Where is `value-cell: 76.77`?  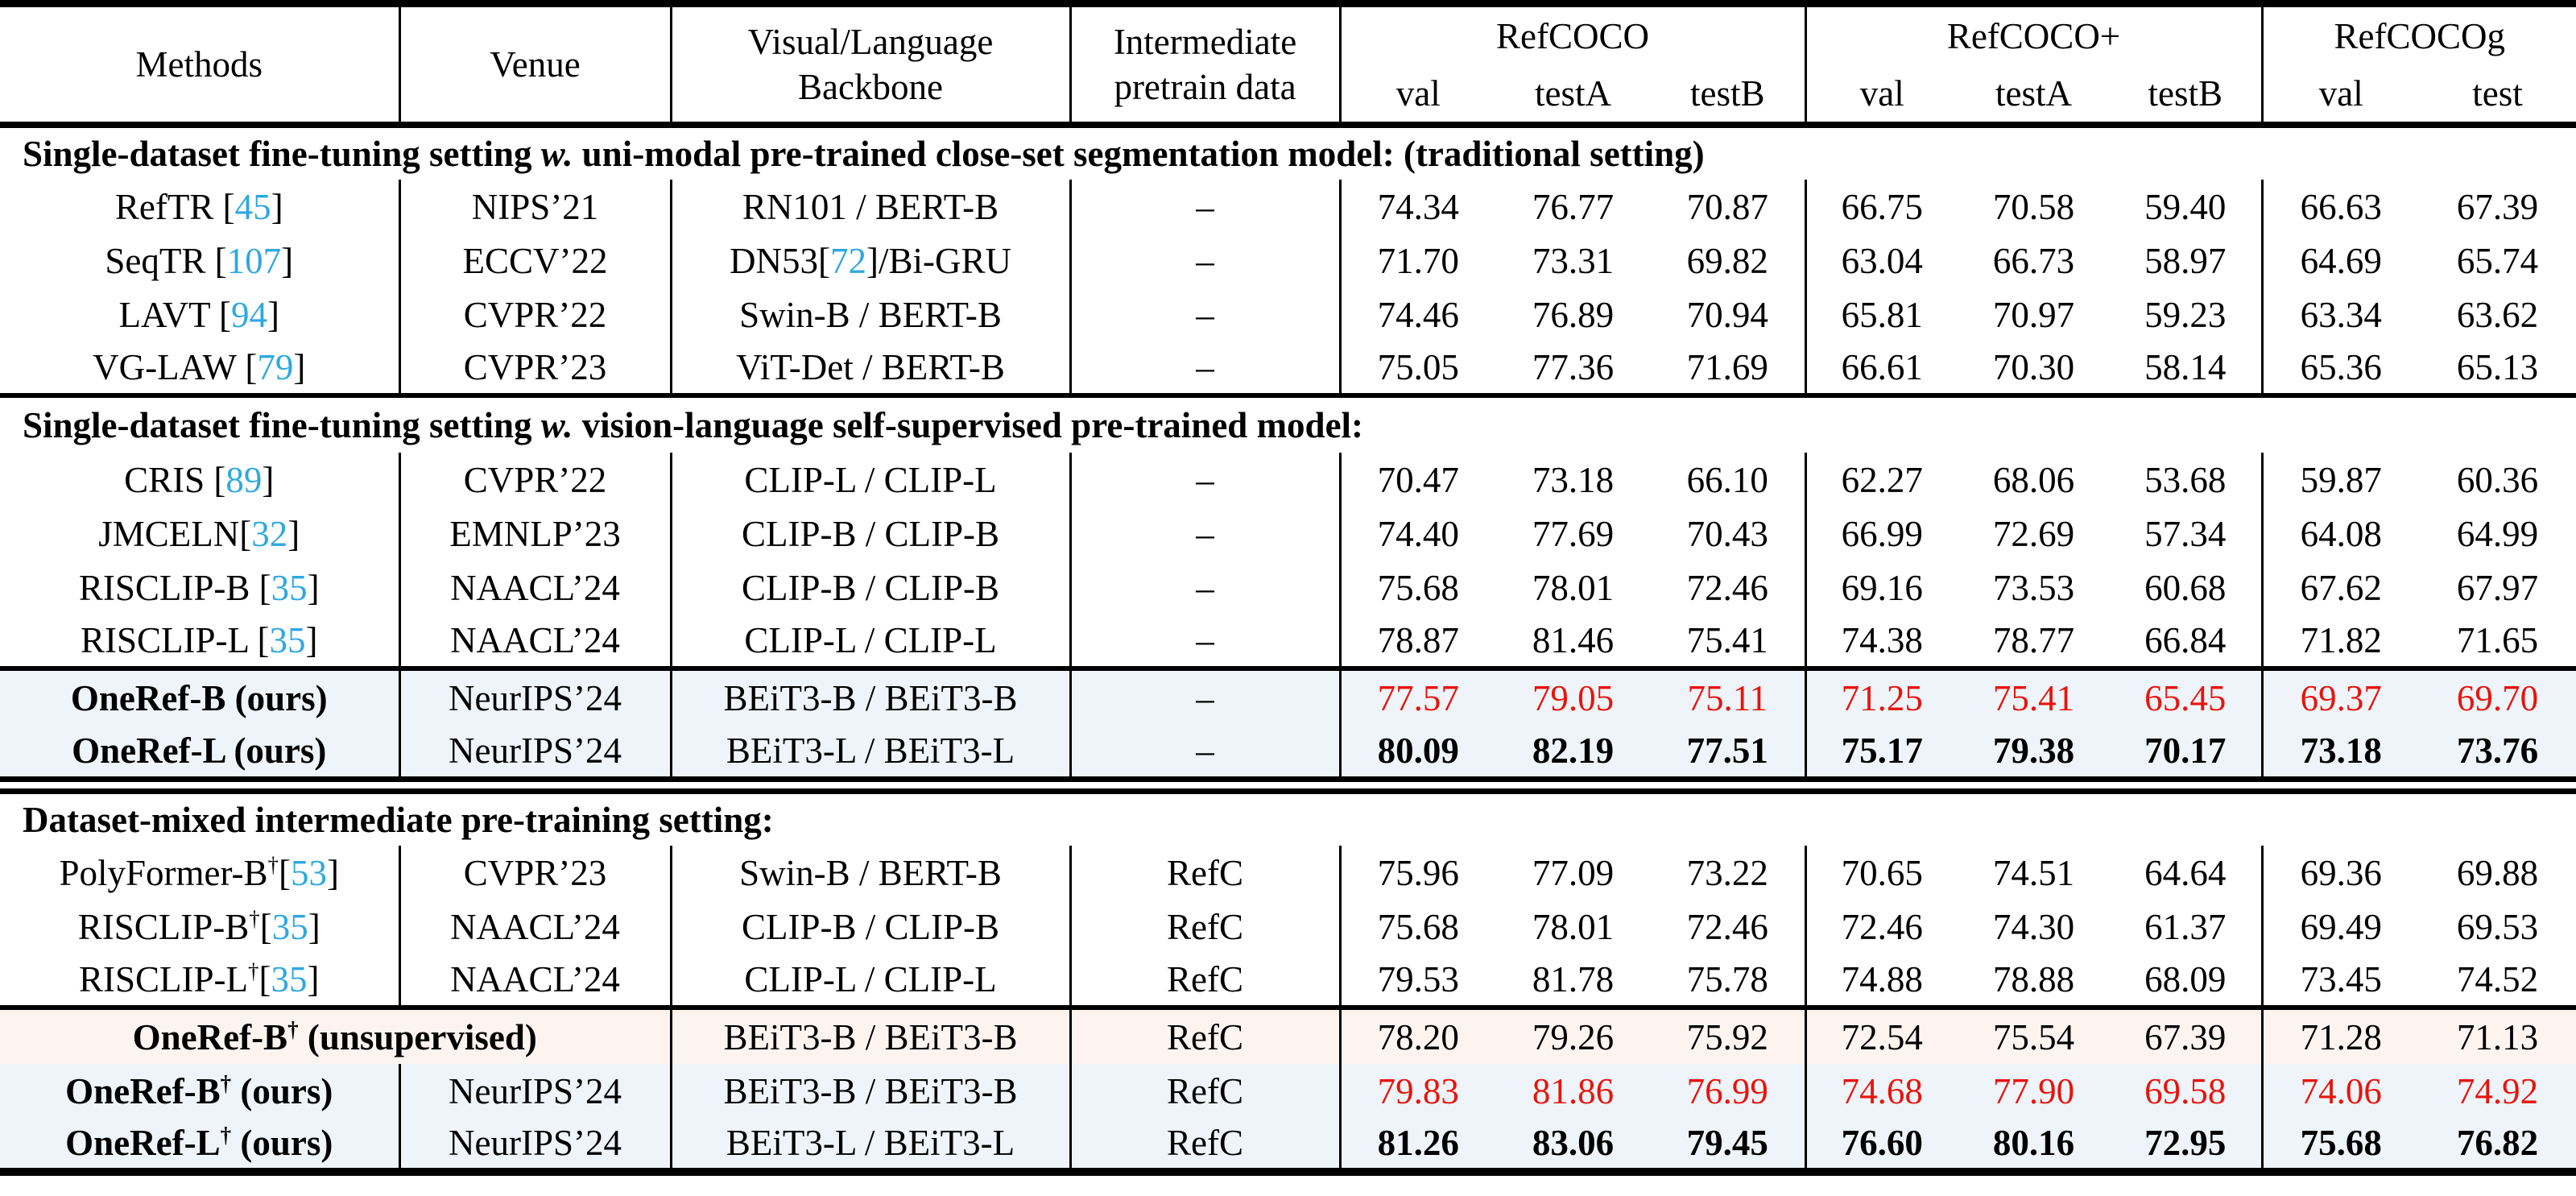
value-cell: 76.77 is located at coordinates (1573, 206).